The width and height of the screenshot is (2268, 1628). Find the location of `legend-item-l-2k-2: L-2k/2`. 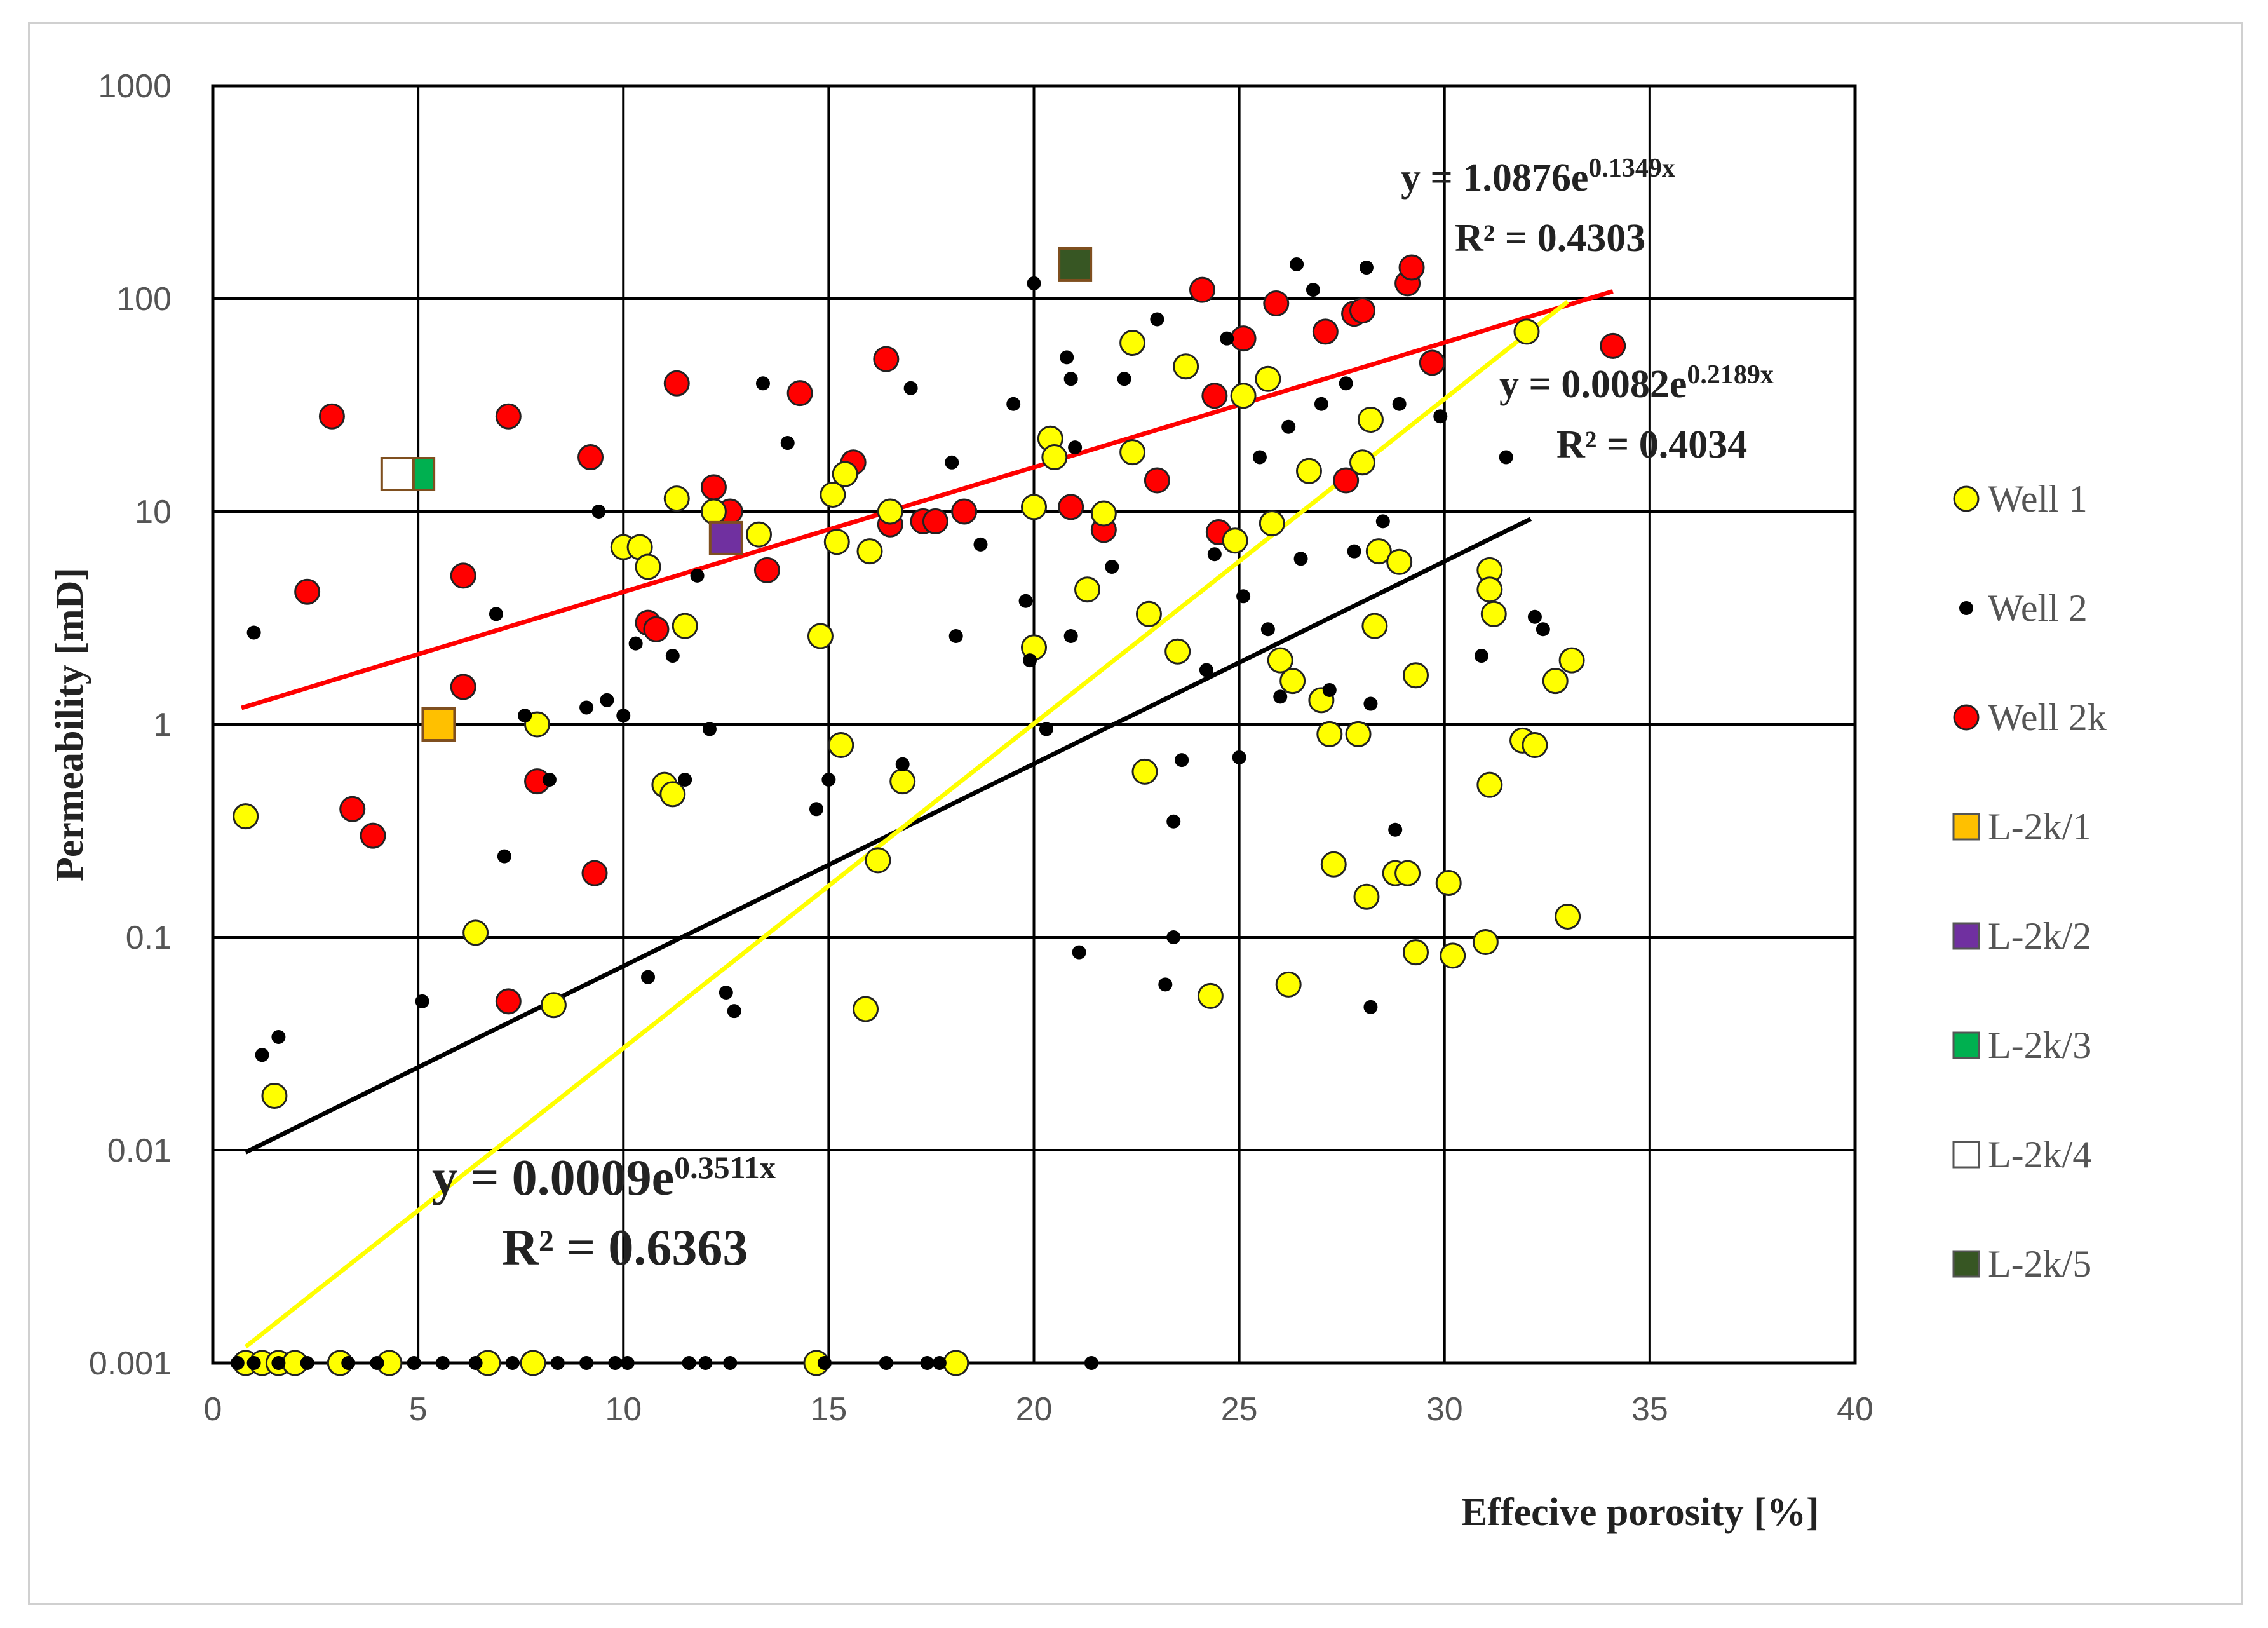

legend-item-l-2k-2: L-2k/2 is located at coordinates (2021, 936).